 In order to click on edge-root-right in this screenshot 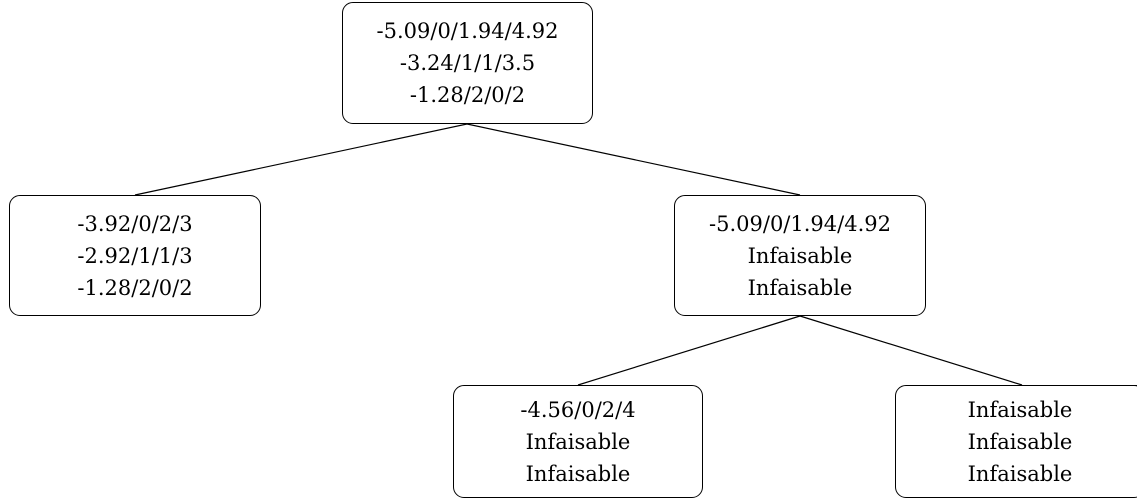, I will do `click(633, 159)`.